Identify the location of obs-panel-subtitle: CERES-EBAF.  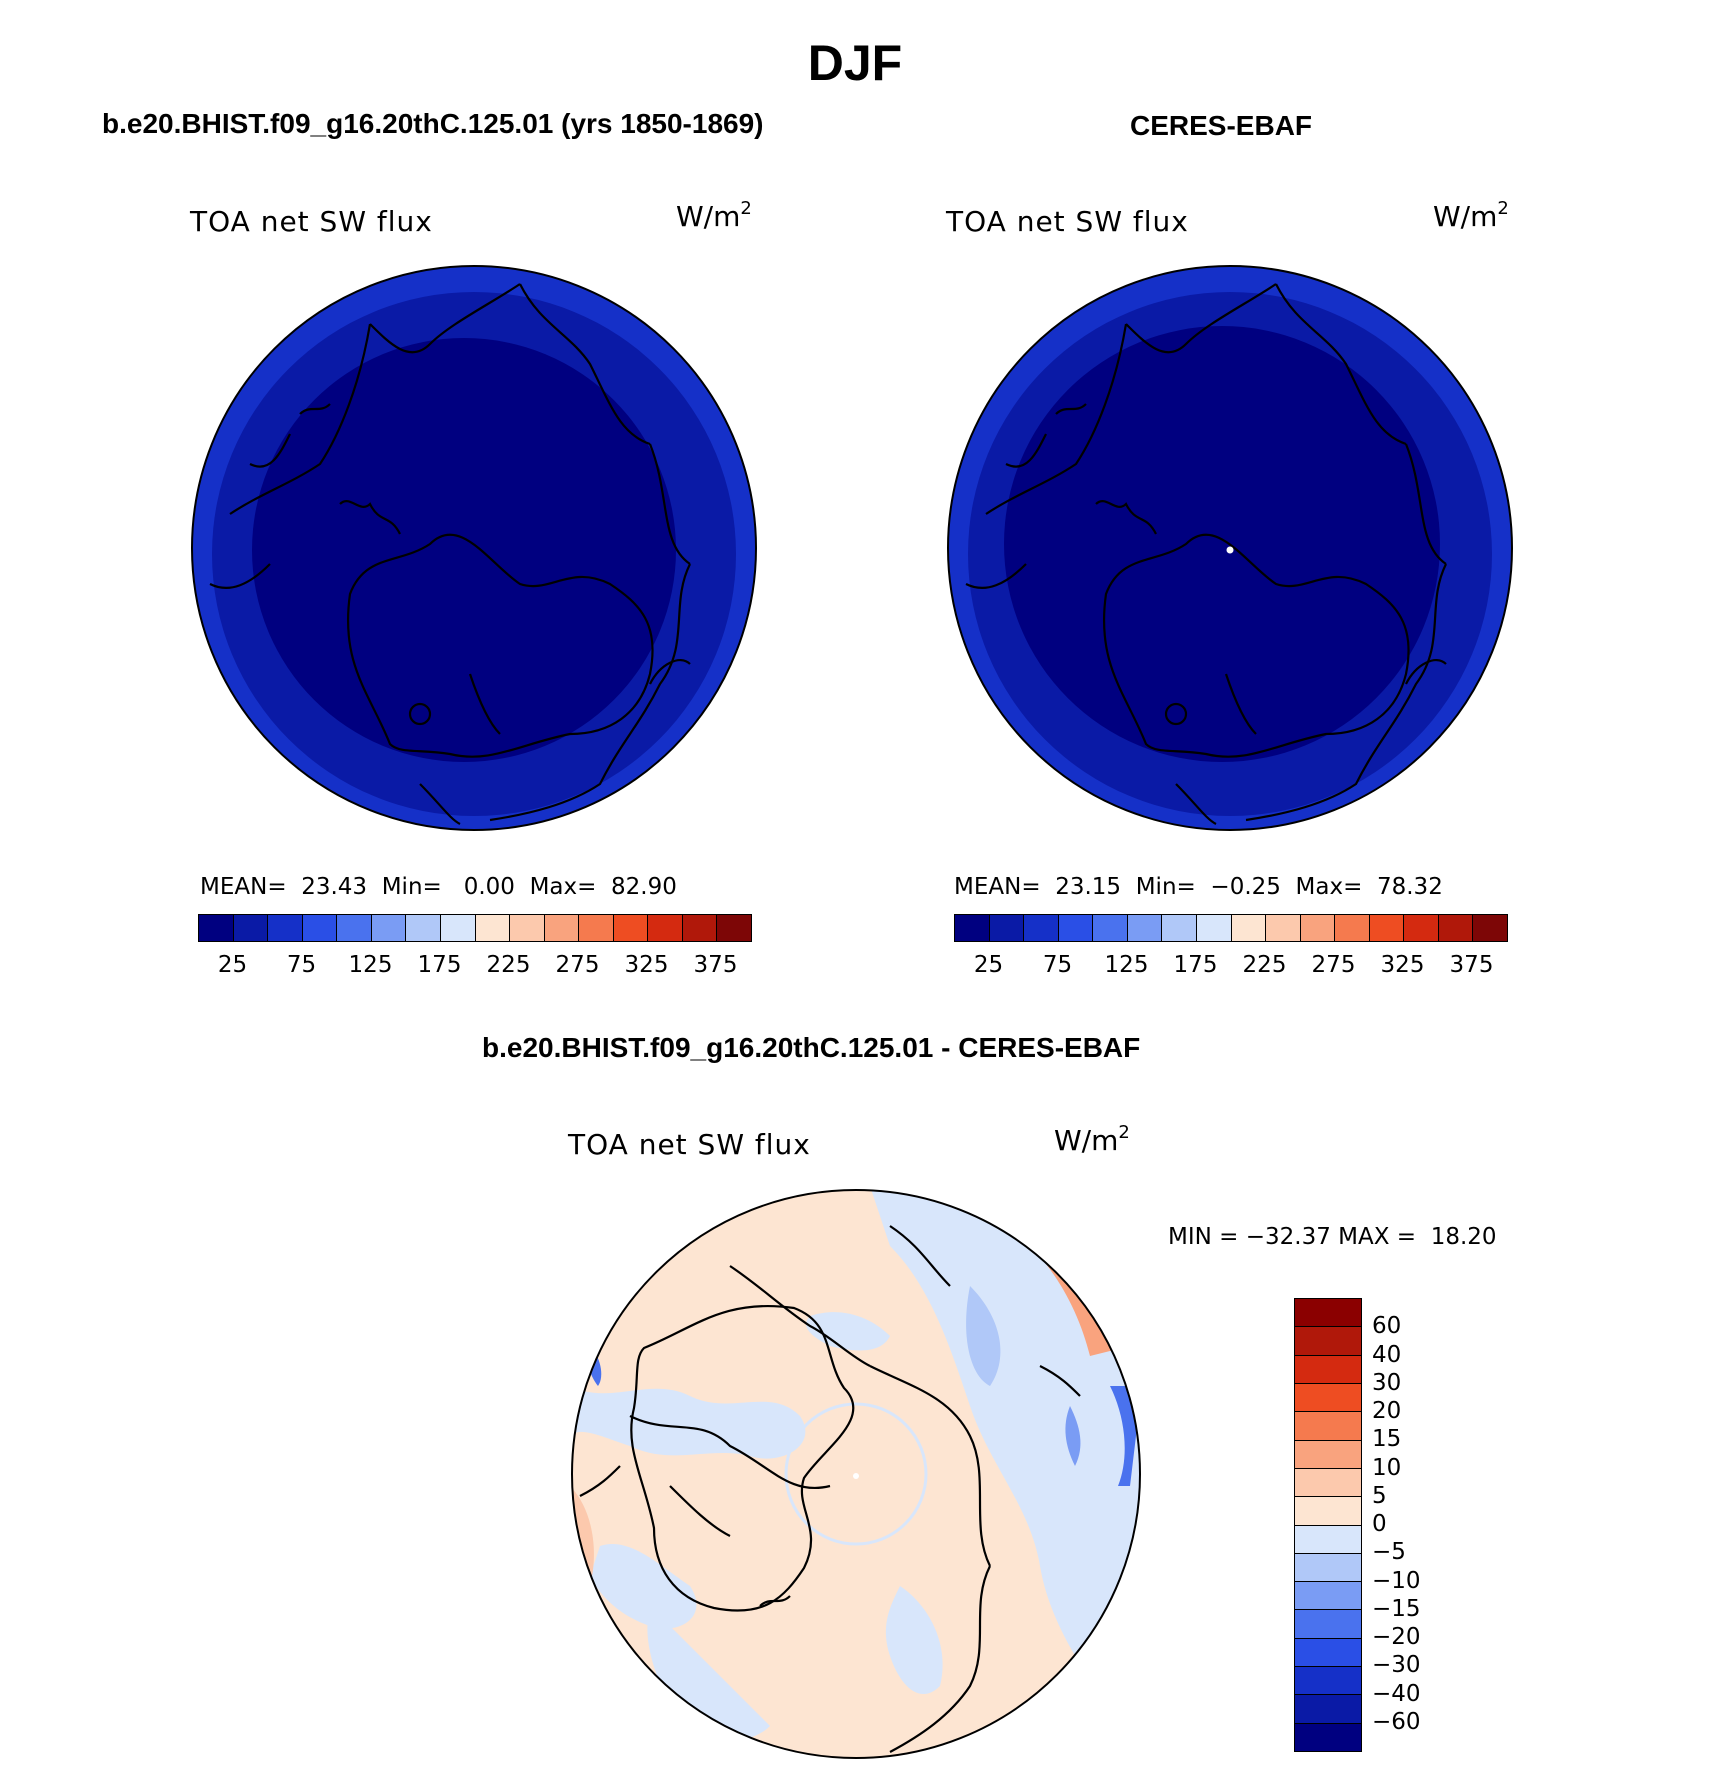
(1221, 125).